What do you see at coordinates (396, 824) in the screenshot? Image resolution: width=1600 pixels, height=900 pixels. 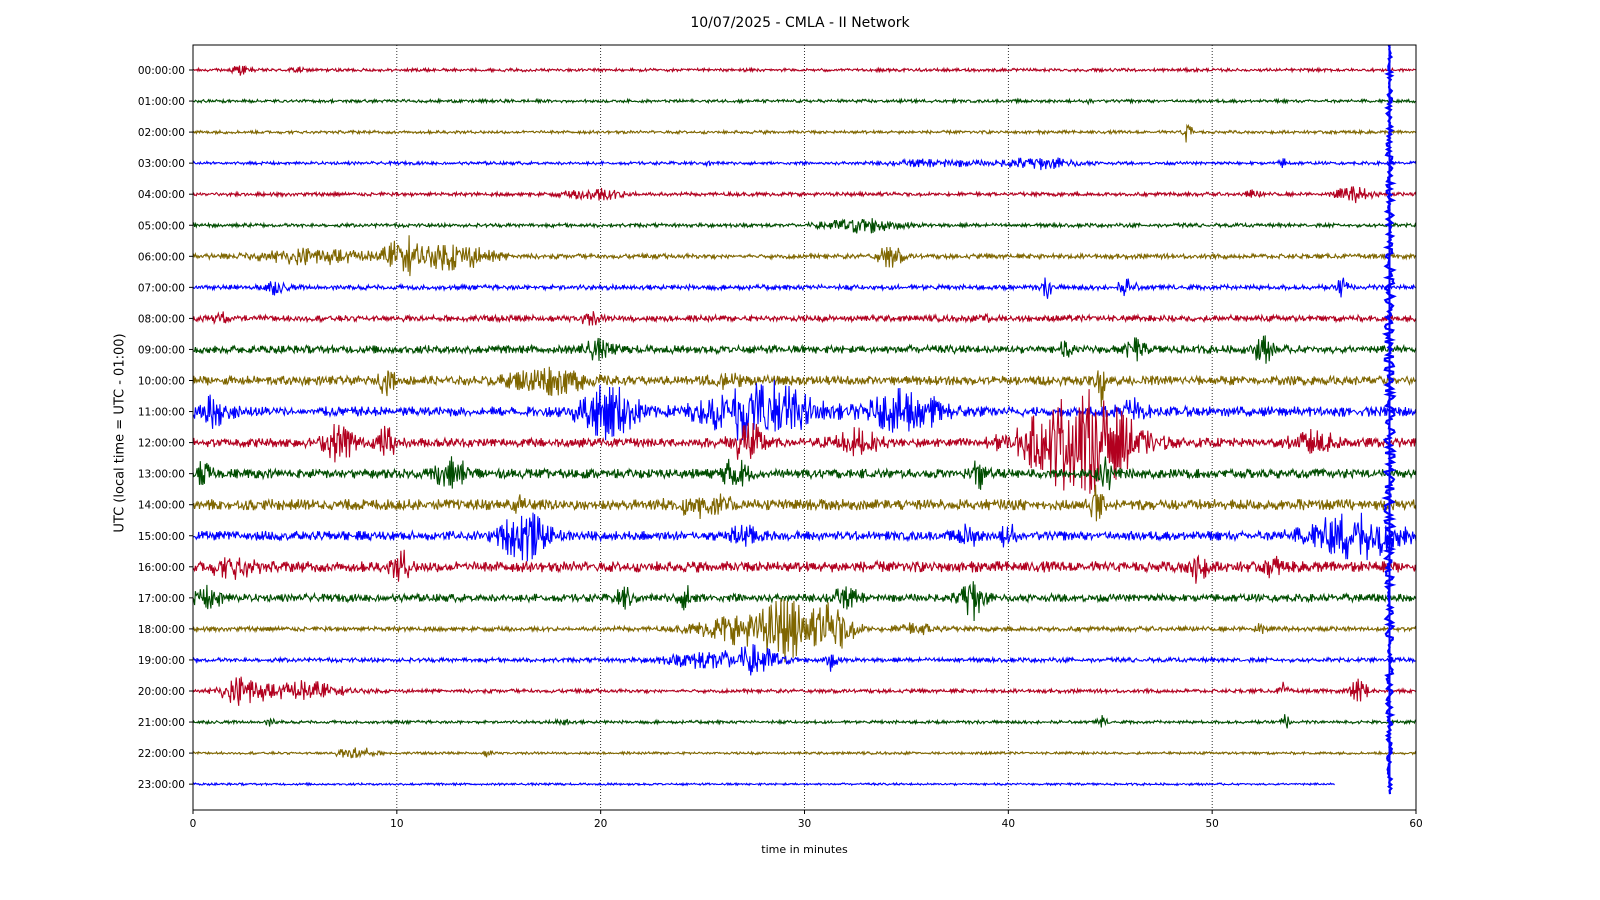 I see `x-tick-label-10: 10` at bounding box center [396, 824].